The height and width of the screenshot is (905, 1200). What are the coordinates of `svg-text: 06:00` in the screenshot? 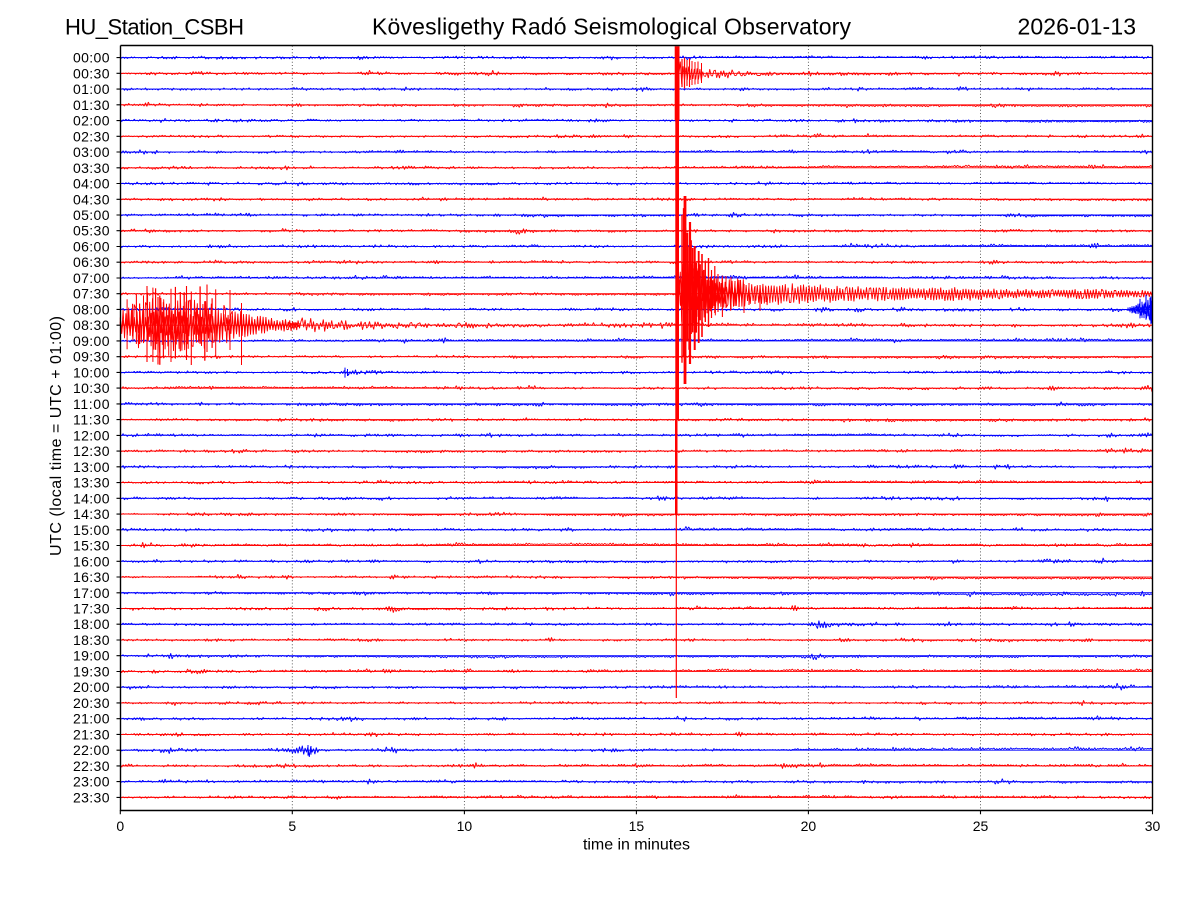 It's located at (91, 247).